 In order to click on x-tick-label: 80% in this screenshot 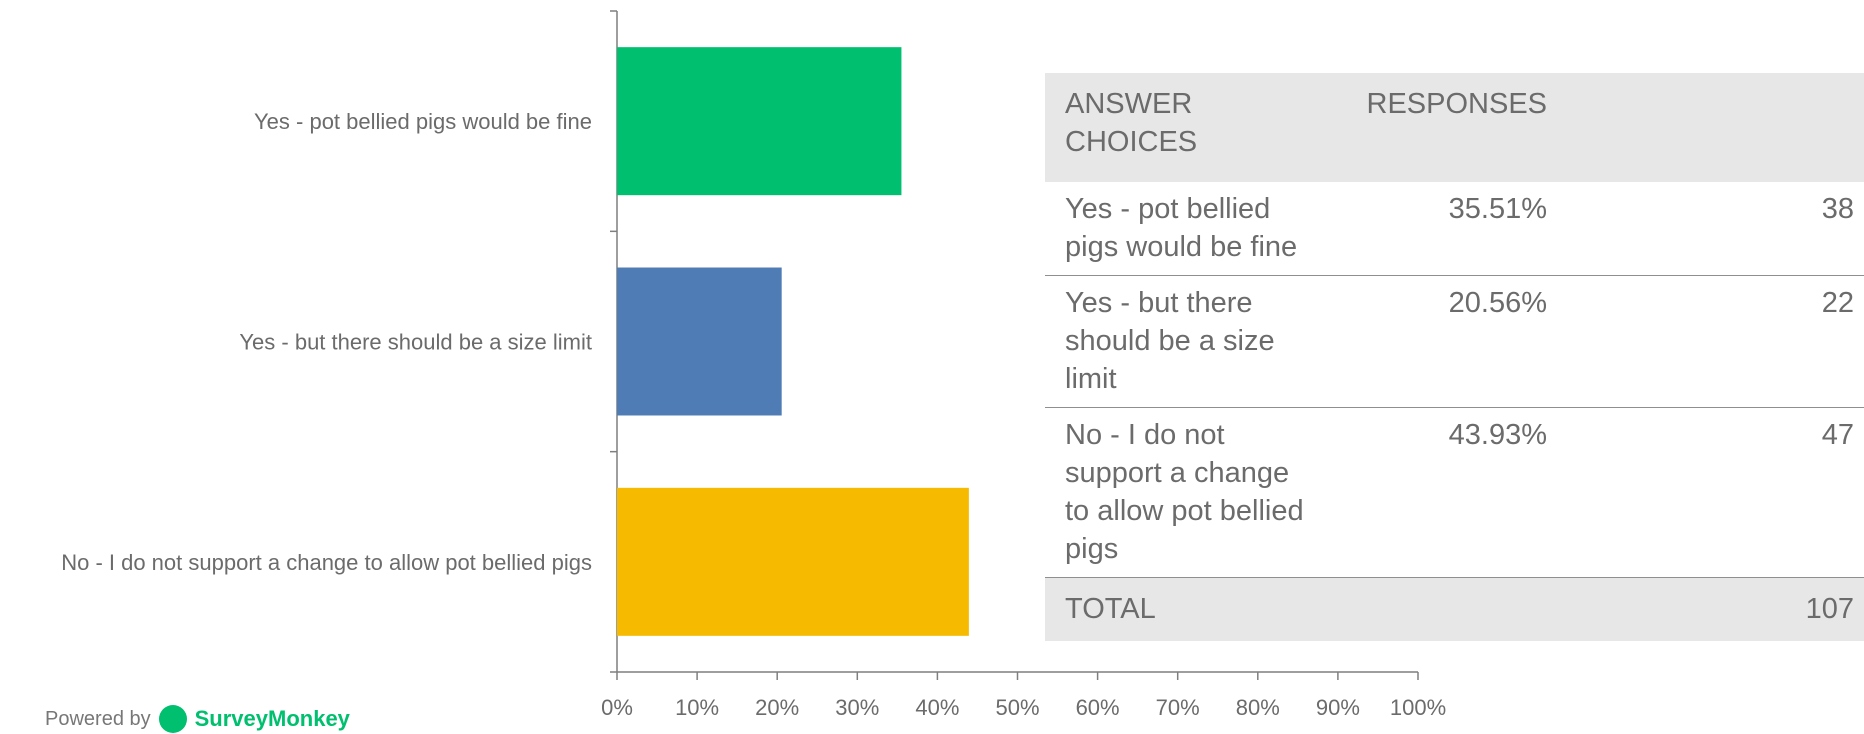, I will do `click(1258, 707)`.